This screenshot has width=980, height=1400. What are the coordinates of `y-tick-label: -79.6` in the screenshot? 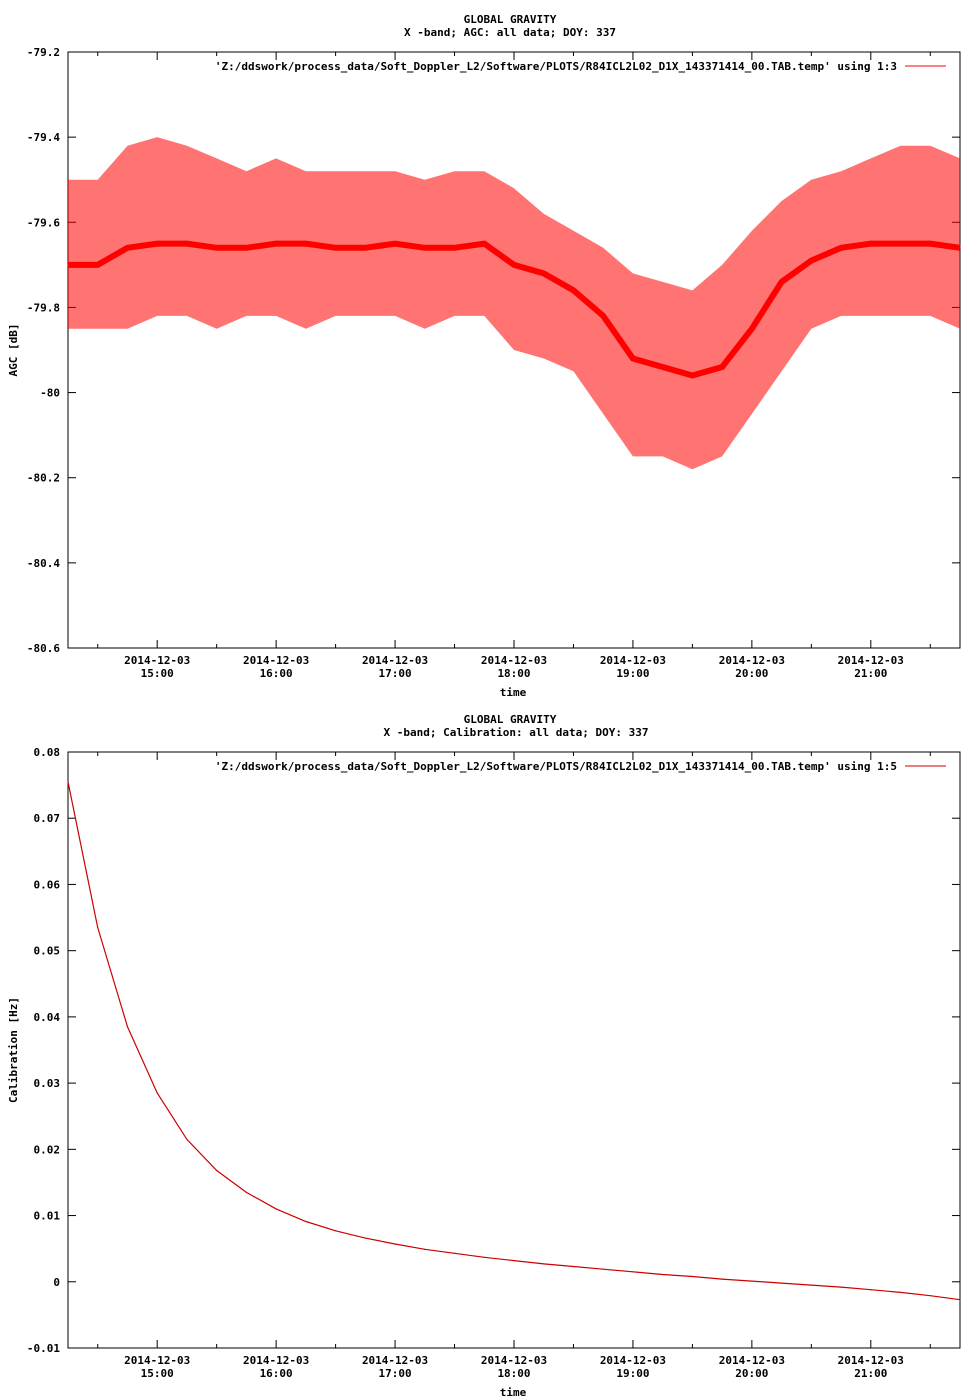 It's located at (43, 222).